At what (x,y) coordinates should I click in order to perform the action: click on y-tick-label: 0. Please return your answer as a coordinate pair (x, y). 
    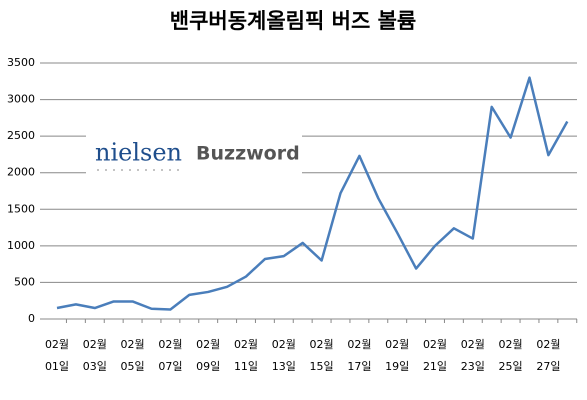
    Looking at the image, I should click on (31, 318).